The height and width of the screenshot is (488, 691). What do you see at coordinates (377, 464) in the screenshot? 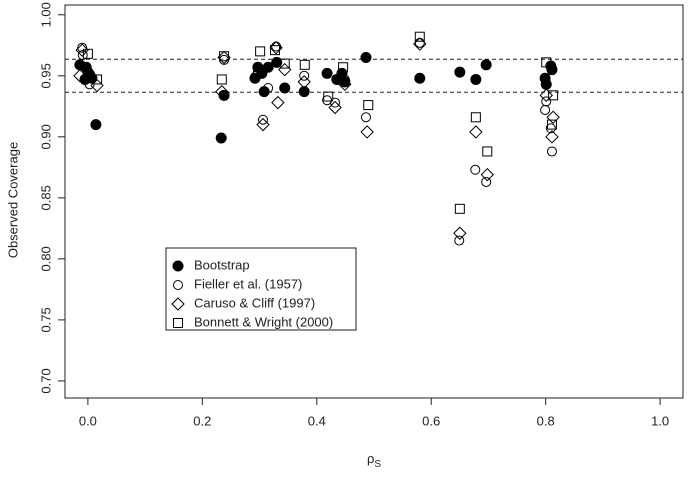
I see `x-axis-subscript: S` at bounding box center [377, 464].